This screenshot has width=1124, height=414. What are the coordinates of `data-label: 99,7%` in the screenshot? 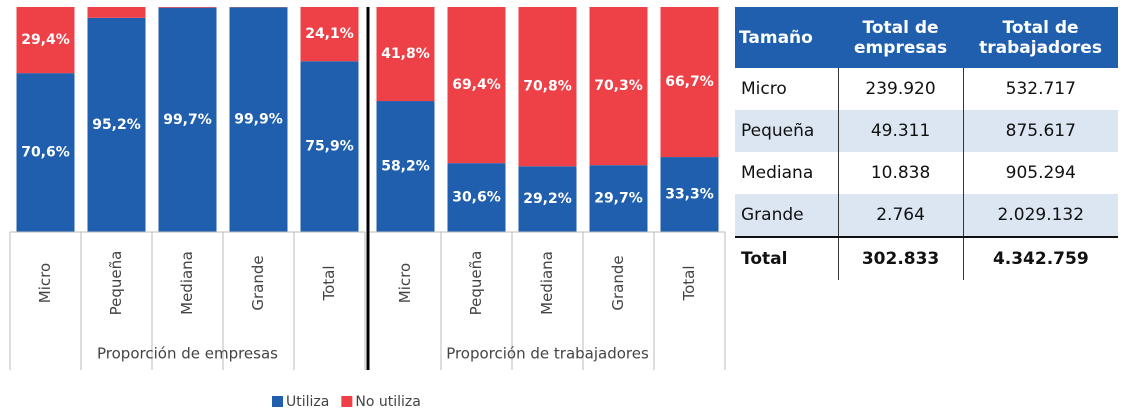 It's located at (187, 120).